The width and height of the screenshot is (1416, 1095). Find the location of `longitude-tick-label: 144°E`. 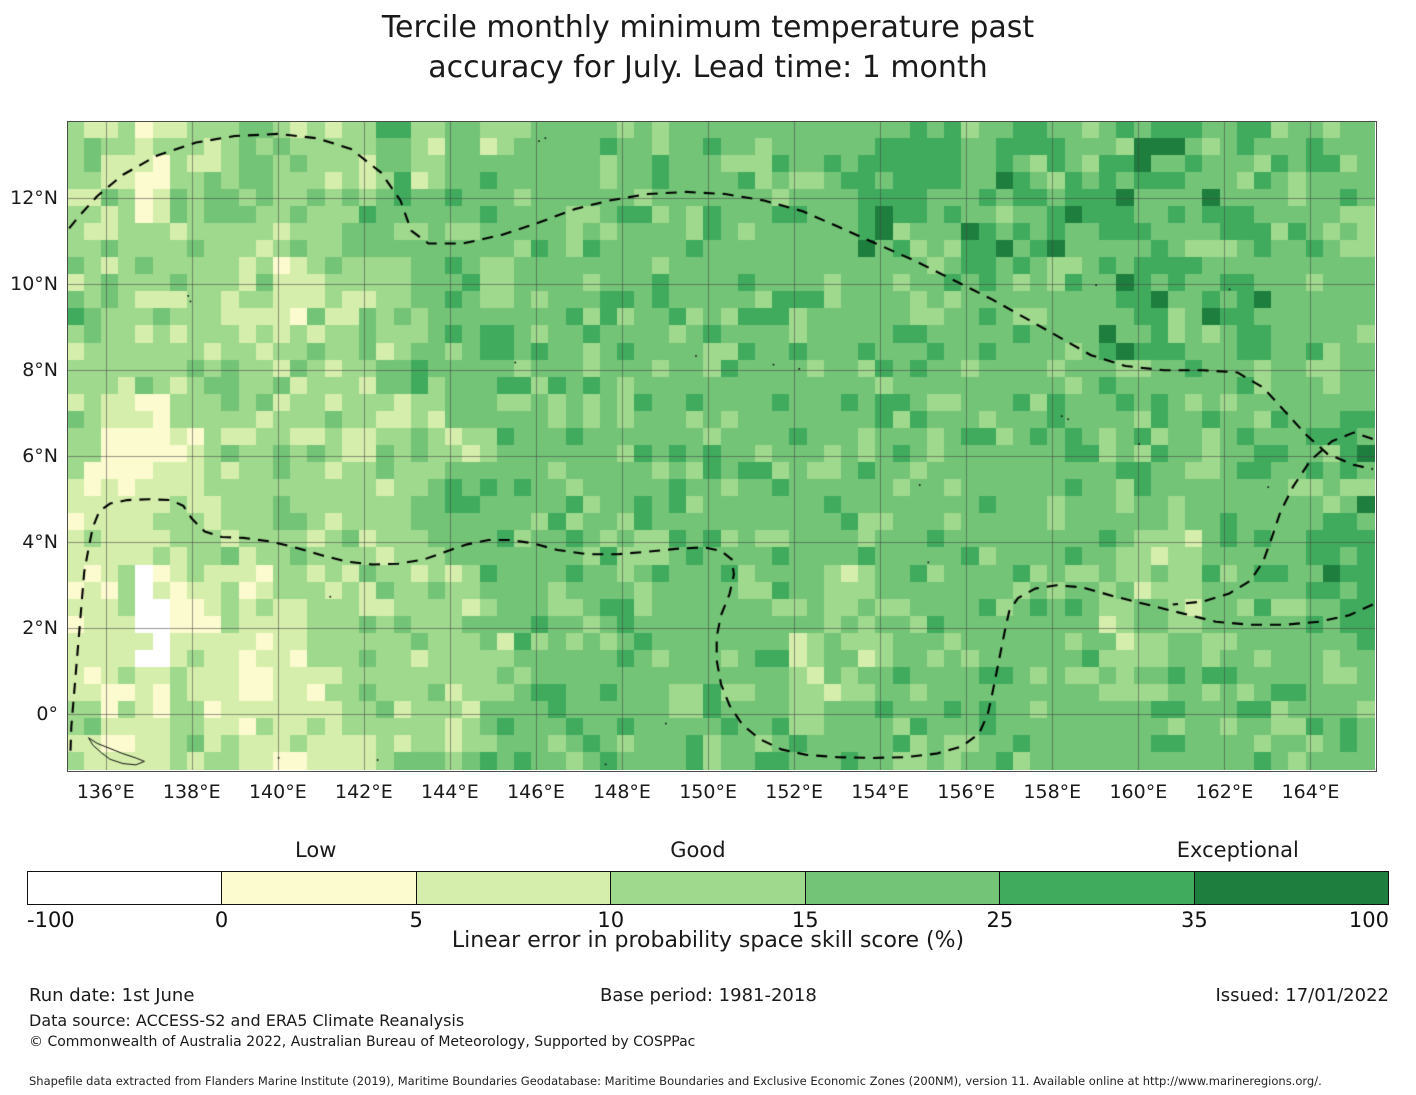

longitude-tick-label: 144°E is located at coordinates (450, 792).